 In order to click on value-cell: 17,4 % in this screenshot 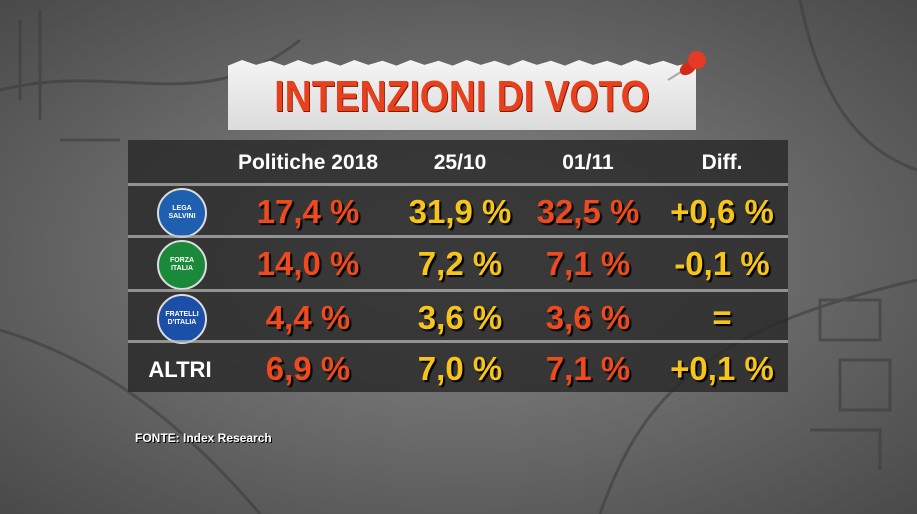, I will do `click(308, 211)`.